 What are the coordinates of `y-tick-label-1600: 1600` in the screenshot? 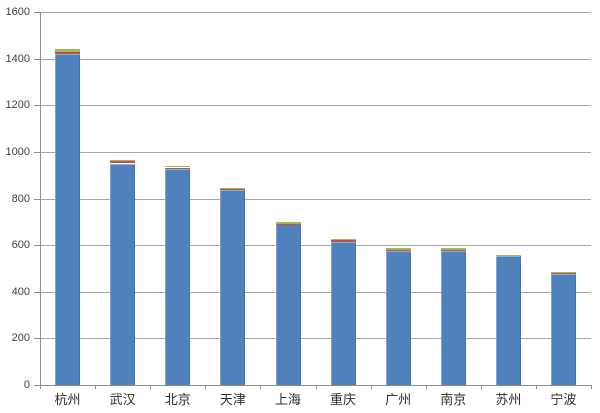 It's located at (17, 12).